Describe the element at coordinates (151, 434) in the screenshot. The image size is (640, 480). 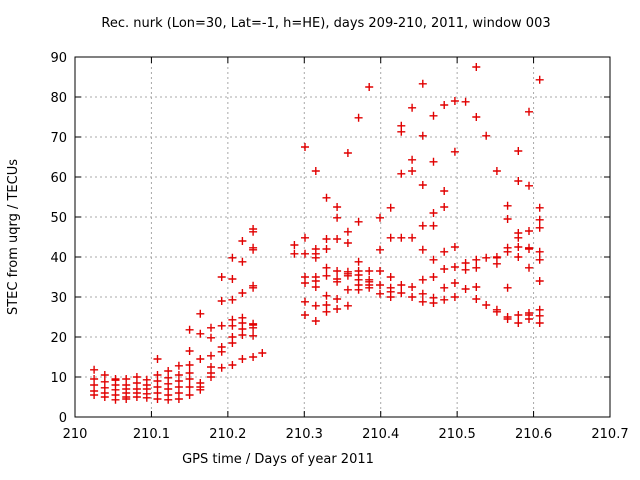
I see `x-tick-label: 210.1` at that location.